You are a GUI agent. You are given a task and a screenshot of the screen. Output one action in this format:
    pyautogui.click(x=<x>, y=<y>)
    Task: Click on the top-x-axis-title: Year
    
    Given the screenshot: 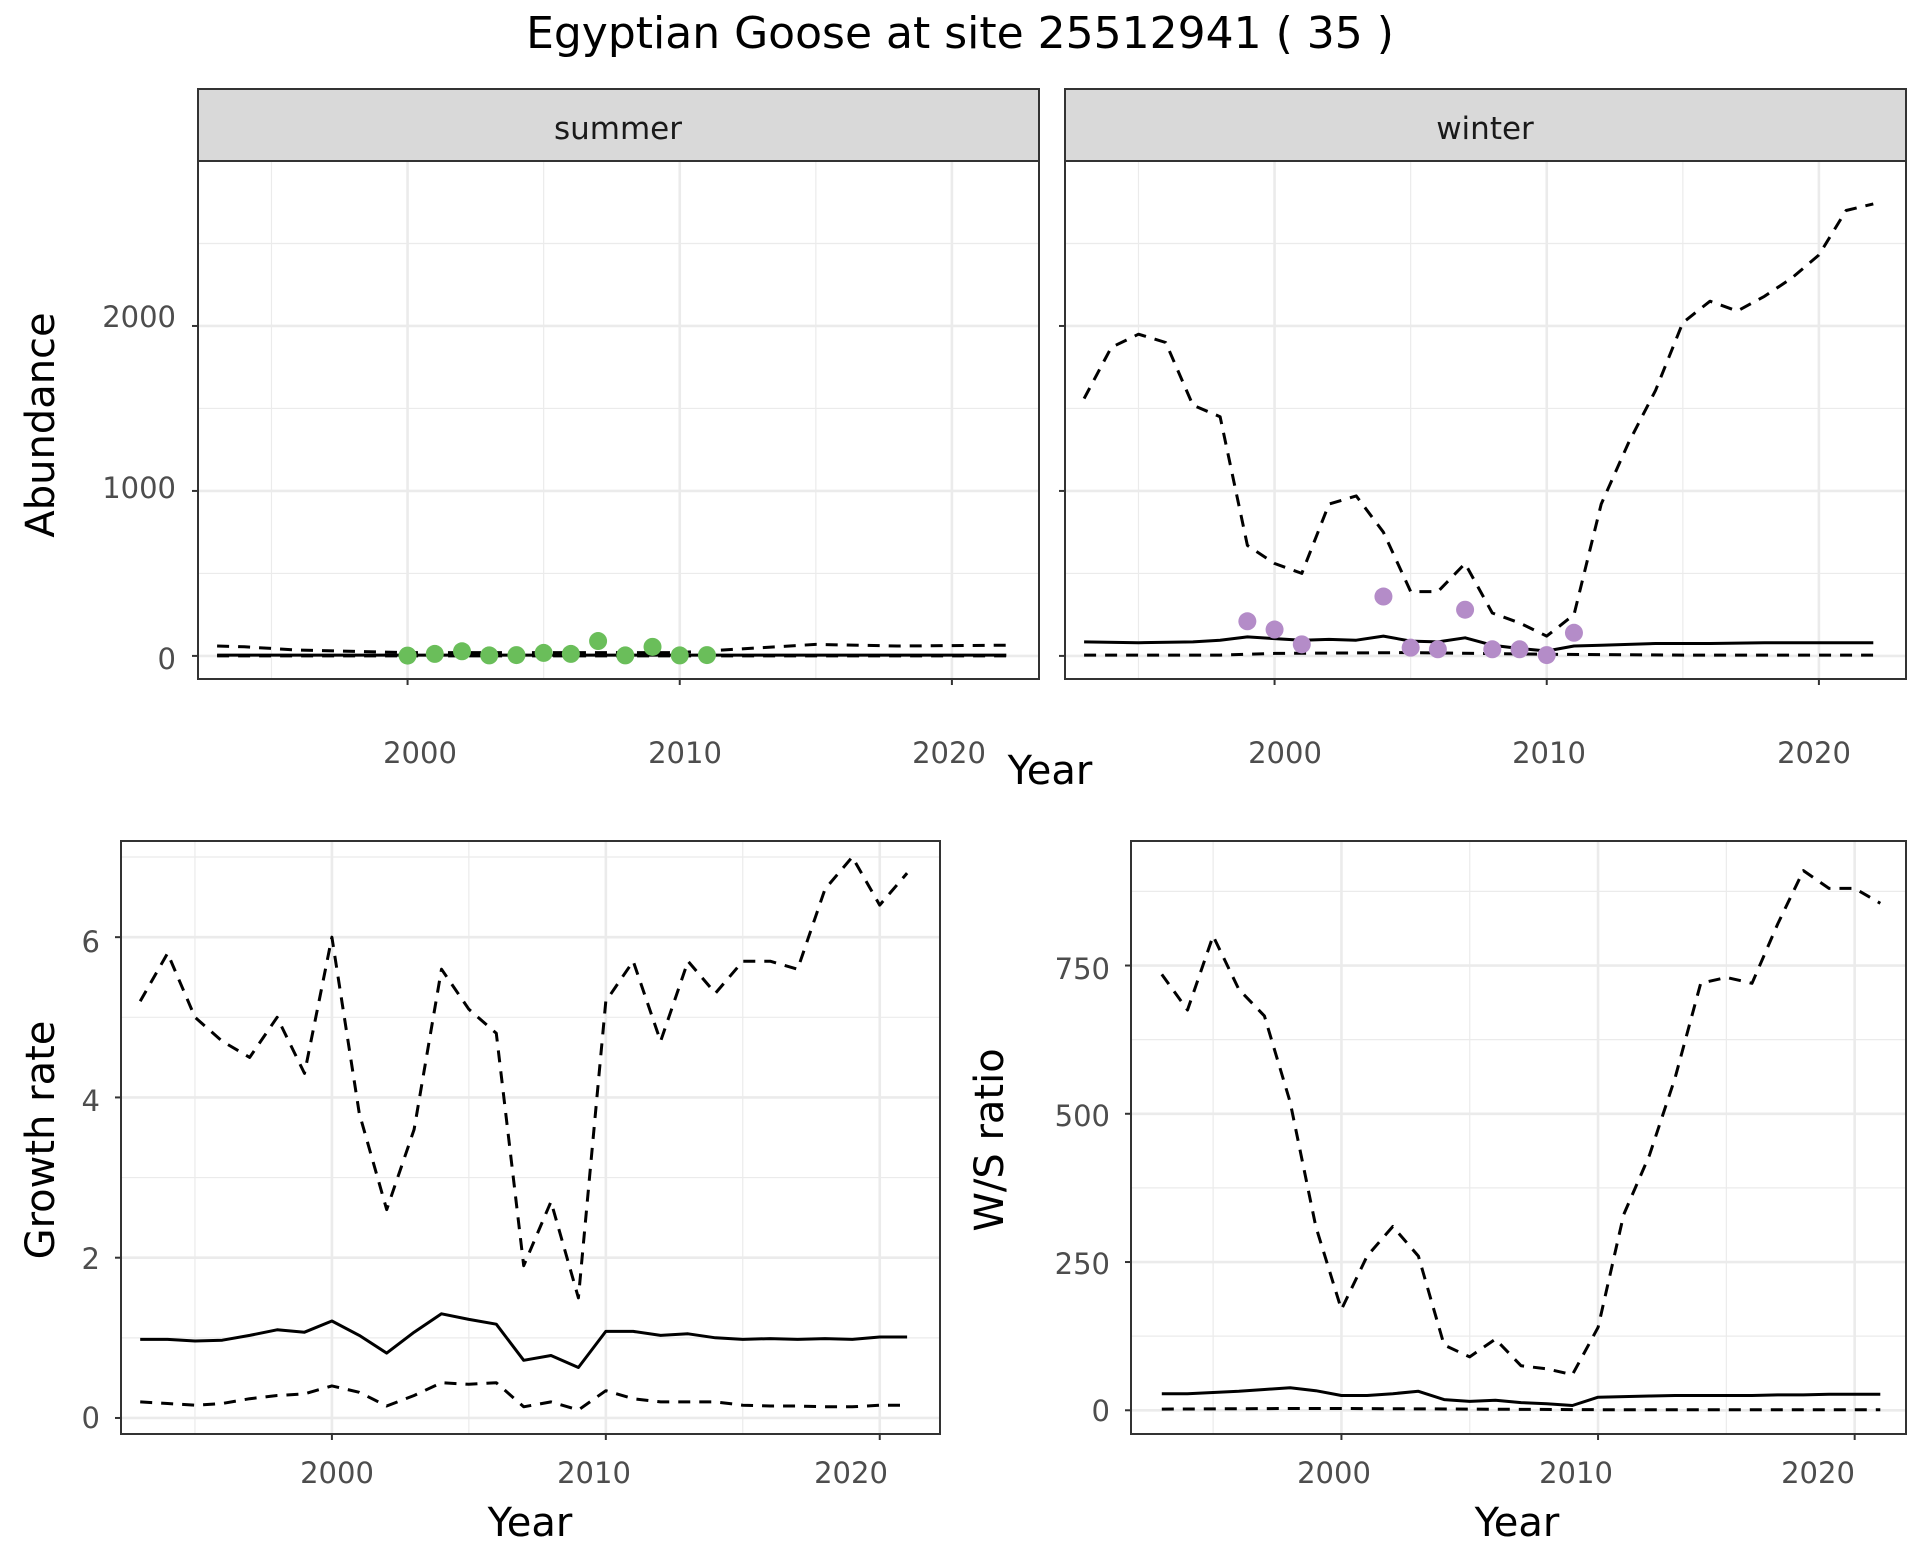 What is the action you would take?
    pyautogui.click(x=1050, y=771)
    